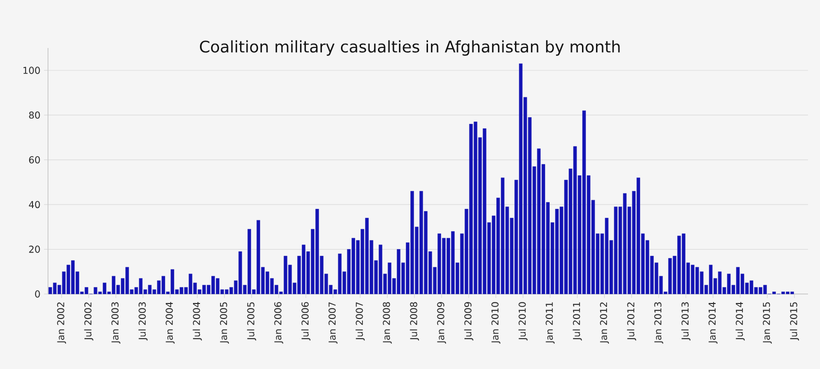 The width and height of the screenshot is (820, 369). What do you see at coordinates (89, 321) in the screenshot?
I see `x-tick-label: Jul 2002` at bounding box center [89, 321].